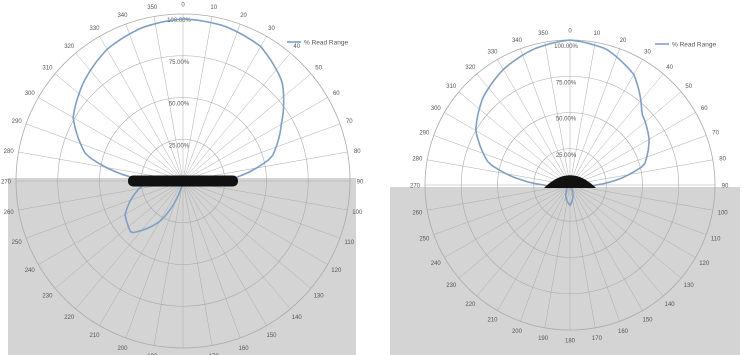  I want to click on angle-tick-label: 90, so click(725, 187).